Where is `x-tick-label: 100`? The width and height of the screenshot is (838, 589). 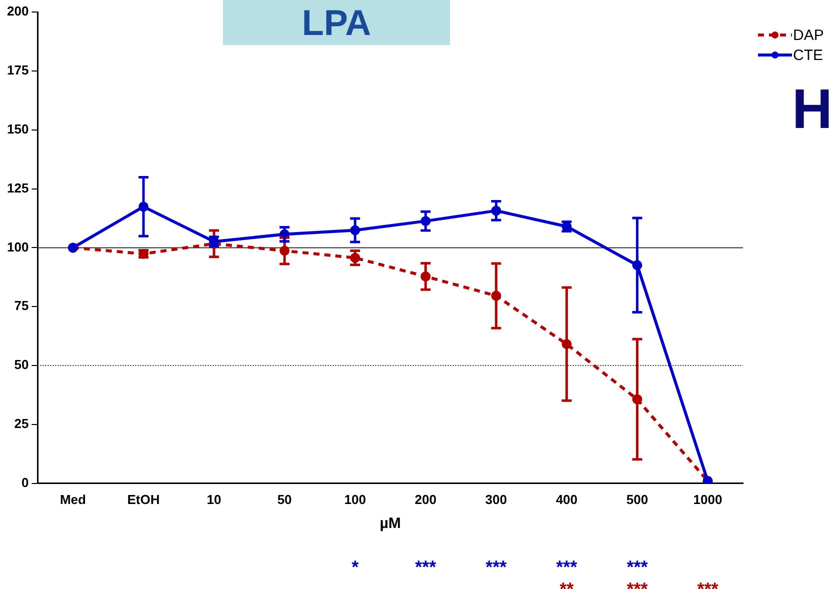
x-tick-label: 100 is located at coordinates (355, 499).